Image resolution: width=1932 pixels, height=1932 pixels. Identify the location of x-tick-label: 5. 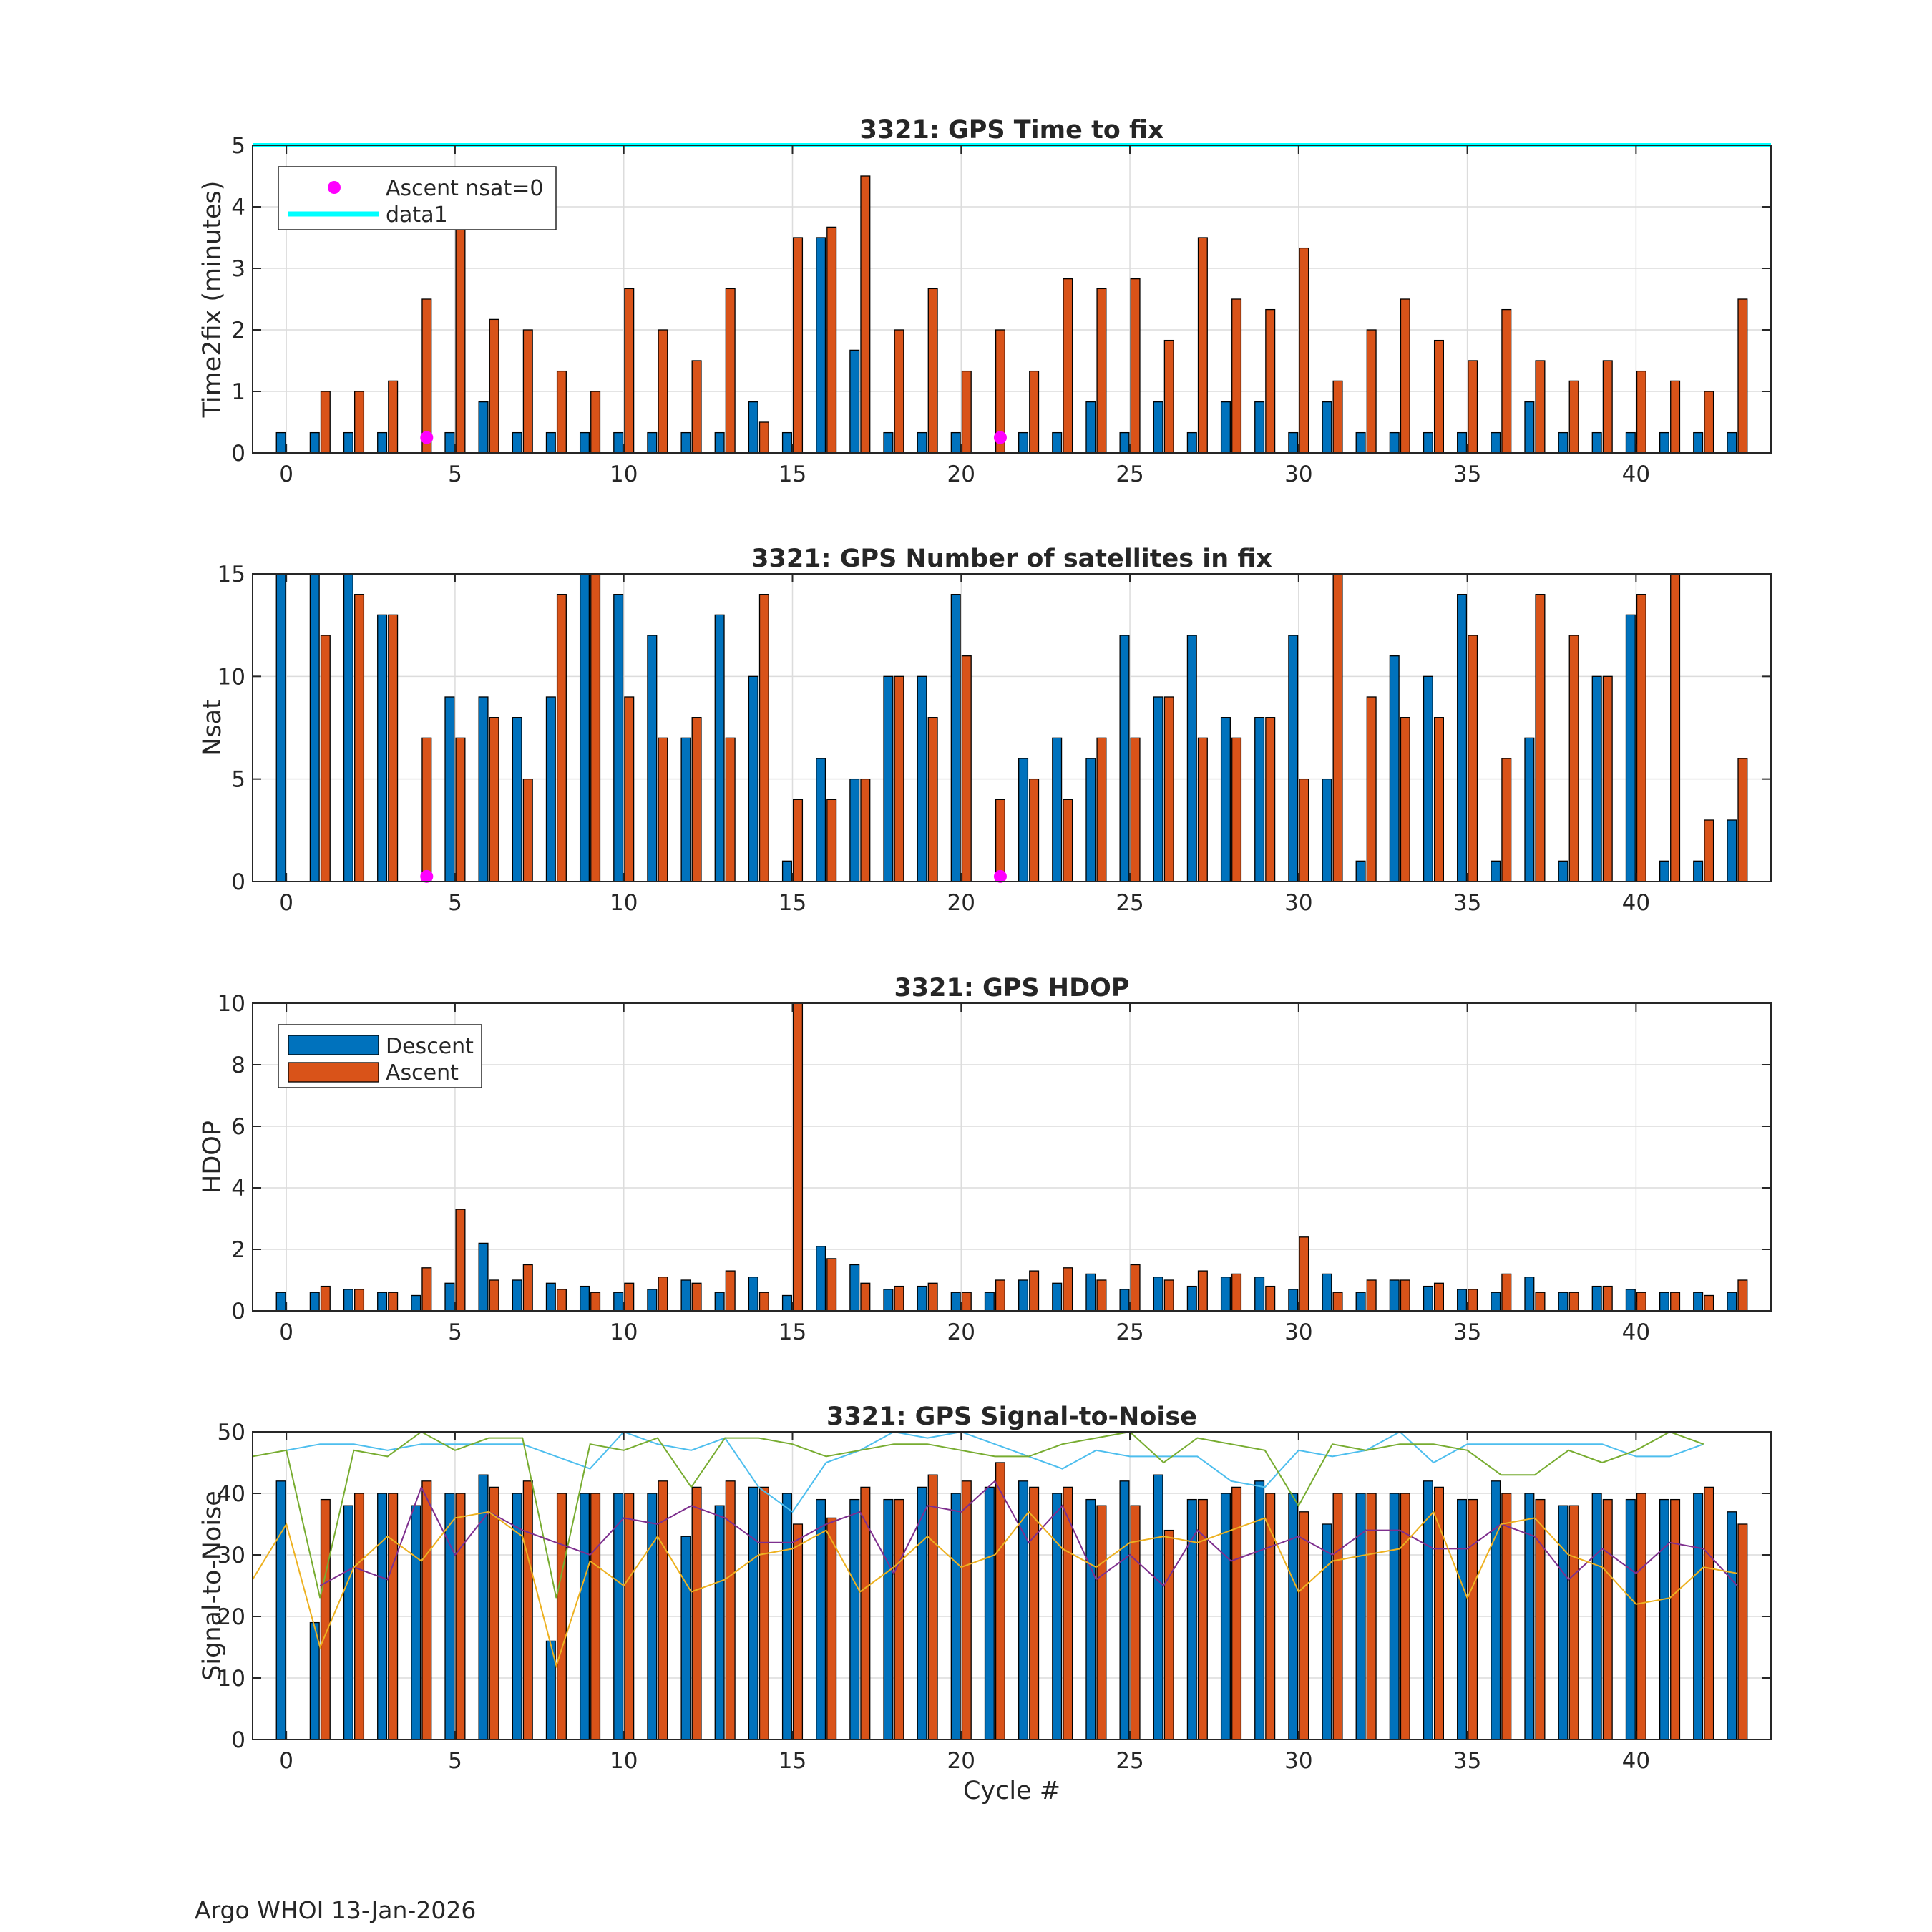
(455, 903).